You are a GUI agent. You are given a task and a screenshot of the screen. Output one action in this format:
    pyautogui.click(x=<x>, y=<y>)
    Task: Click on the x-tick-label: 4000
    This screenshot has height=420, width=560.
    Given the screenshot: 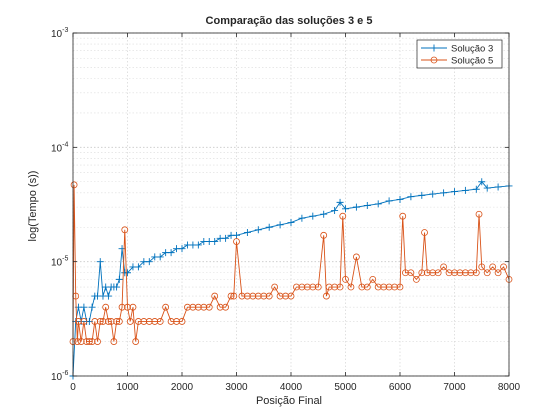 What is the action you would take?
    pyautogui.click(x=291, y=387)
    